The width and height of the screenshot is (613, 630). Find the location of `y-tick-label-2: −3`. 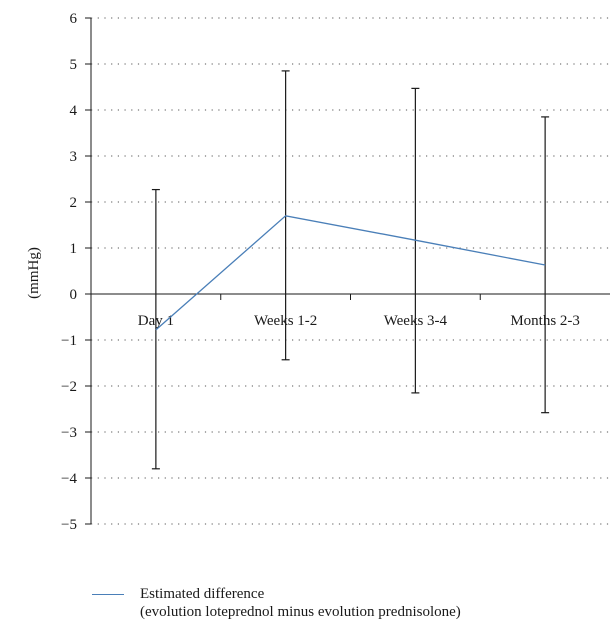

y-tick-label-2: −3 is located at coordinates (69, 433).